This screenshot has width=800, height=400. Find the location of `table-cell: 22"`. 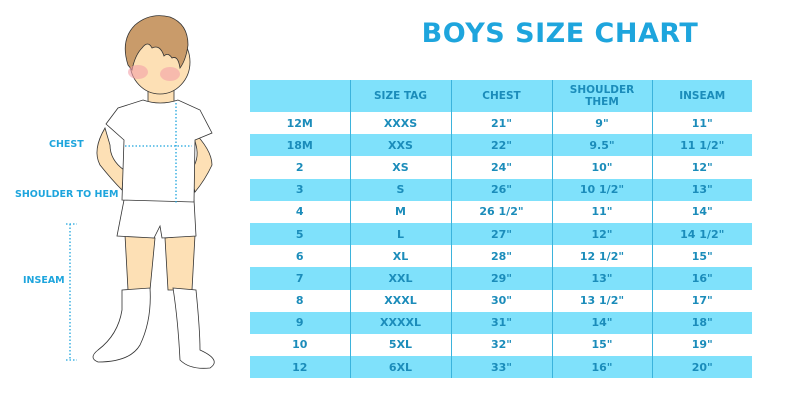

table-cell: 22" is located at coordinates (501, 145).